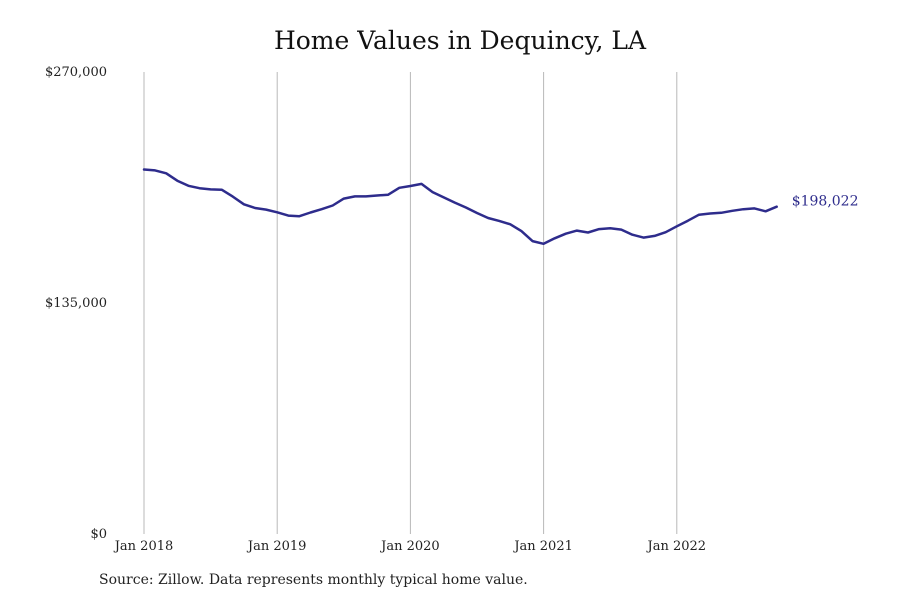 This screenshot has height=600, width=900. Describe the element at coordinates (143, 546) in the screenshot. I see `x-tick-label: Jan 2018` at that location.